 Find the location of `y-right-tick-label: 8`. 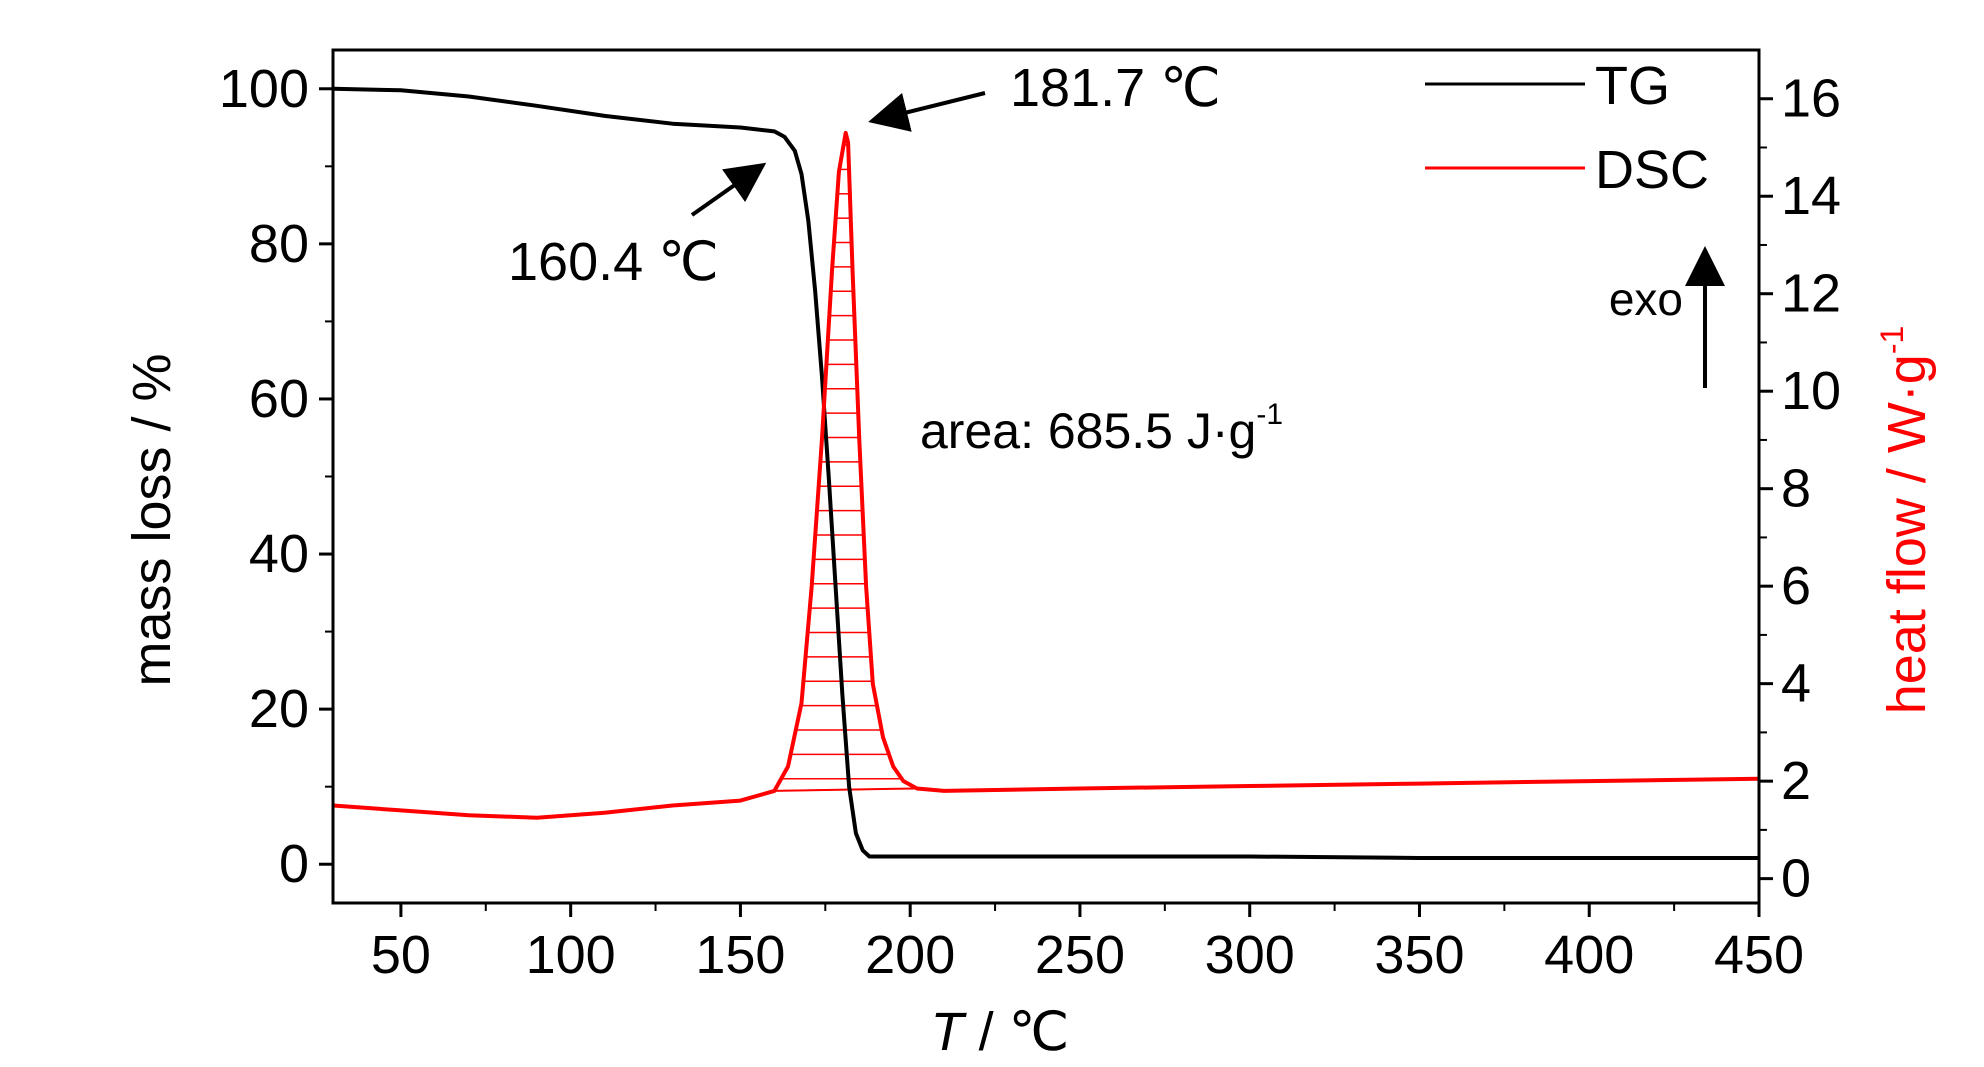

y-right-tick-label: 8 is located at coordinates (1796, 489).